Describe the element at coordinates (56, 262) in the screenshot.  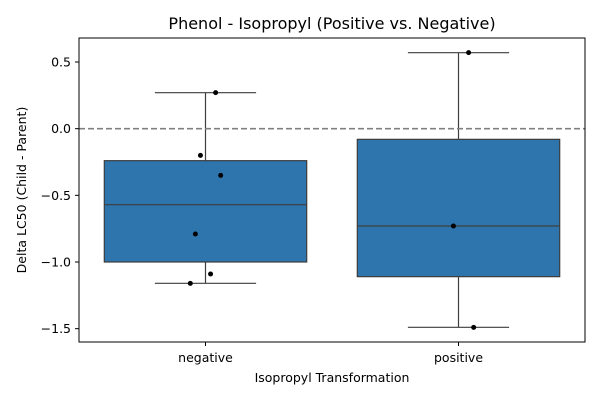
I see `y-tick-label: −1.0` at that location.